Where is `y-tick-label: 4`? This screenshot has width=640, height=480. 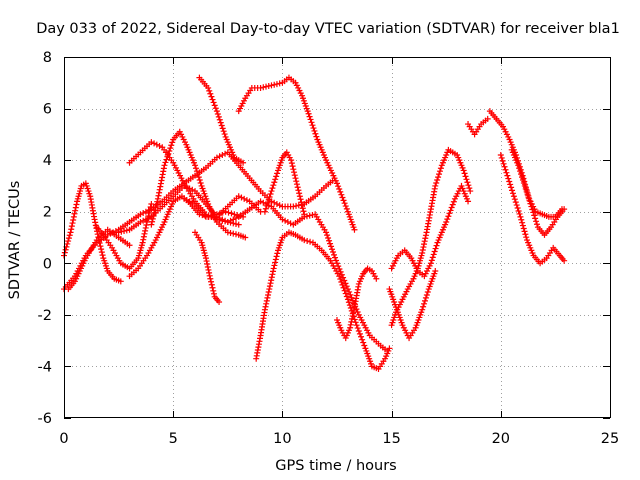 y-tick-label: 4 is located at coordinates (47, 161).